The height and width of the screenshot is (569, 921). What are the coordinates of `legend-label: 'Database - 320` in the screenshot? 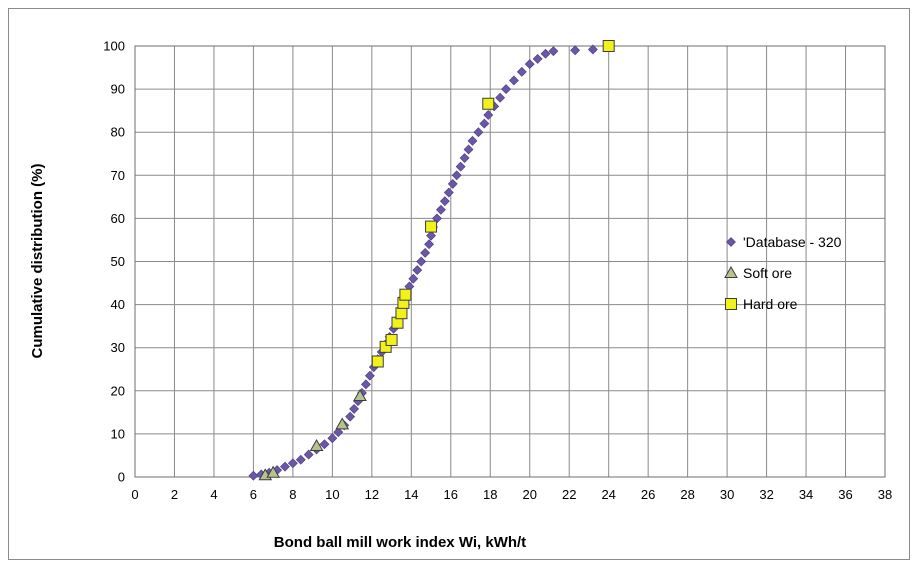 It's located at (792, 242).